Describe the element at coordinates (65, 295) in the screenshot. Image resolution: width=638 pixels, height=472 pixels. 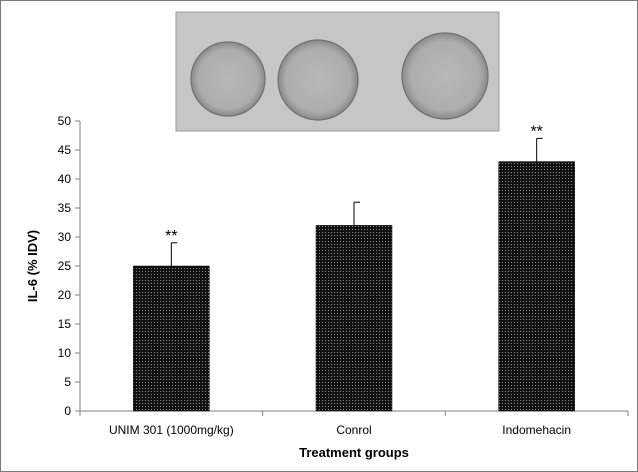
I see `y-tick-label: 20` at that location.